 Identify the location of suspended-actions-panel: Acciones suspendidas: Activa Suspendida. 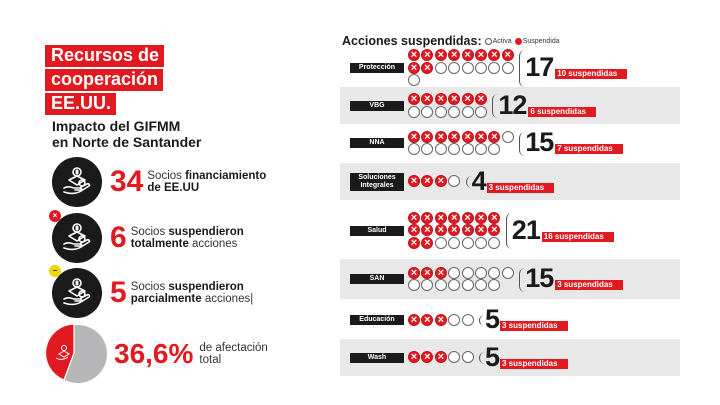
(512, 41).